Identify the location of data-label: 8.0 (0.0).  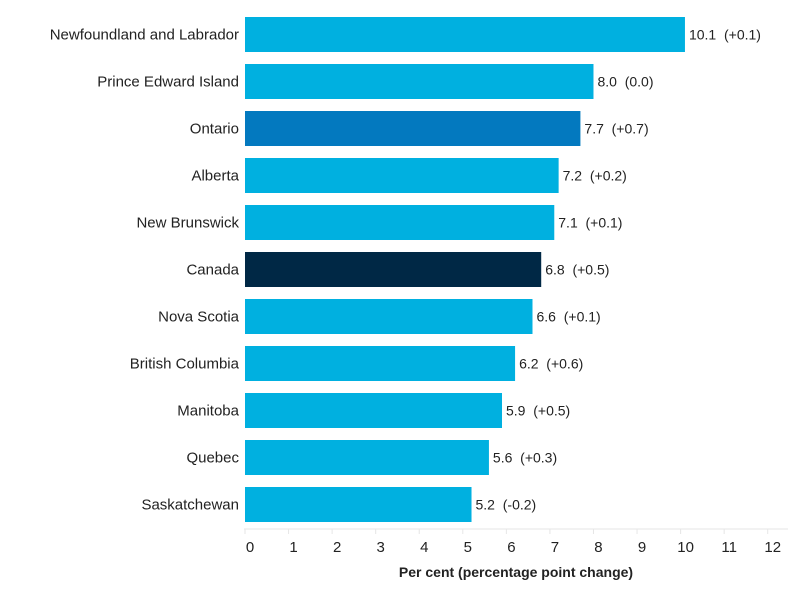
(625, 82).